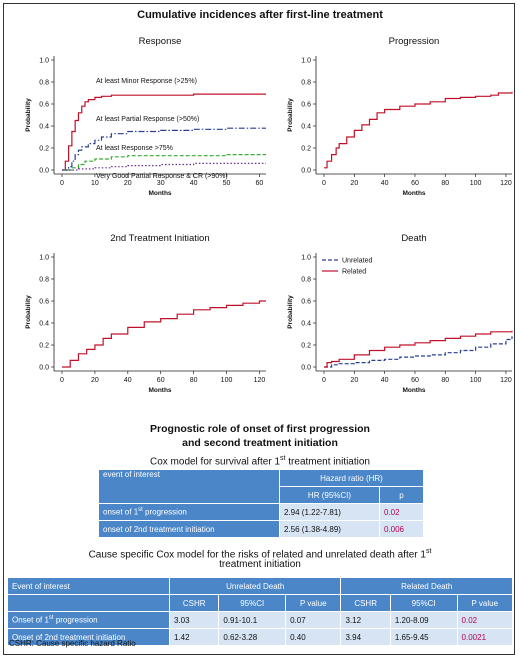 This screenshot has height=660, width=520. I want to click on cox-hr-value: 2.56 (1.38-4.89), so click(329, 529).